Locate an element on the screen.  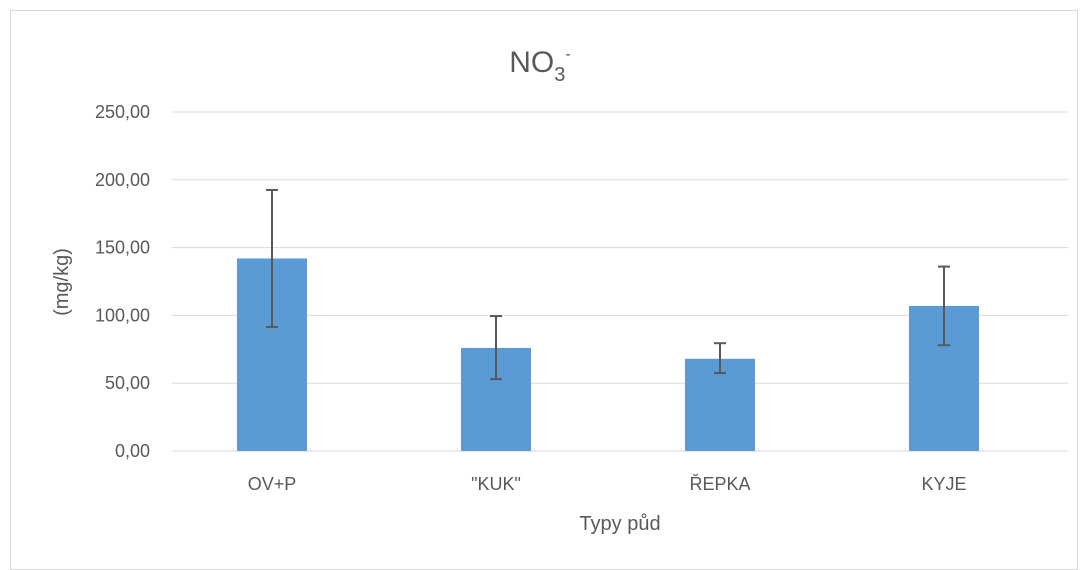
y-tick-label: 50,00 is located at coordinates (127, 383).